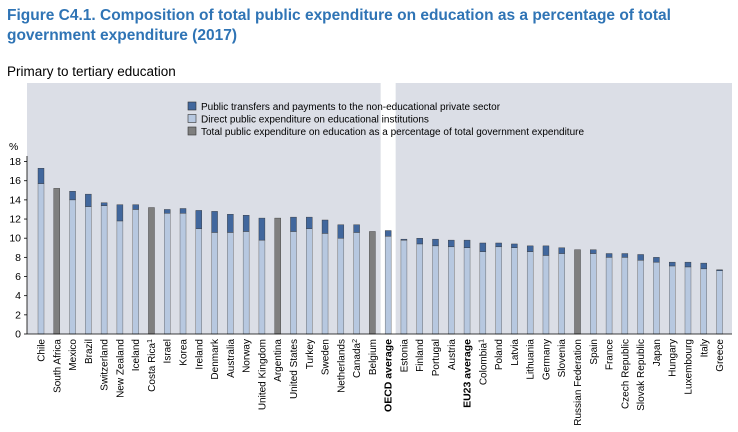  I want to click on category-label-superscript: 1, so click(149, 341).